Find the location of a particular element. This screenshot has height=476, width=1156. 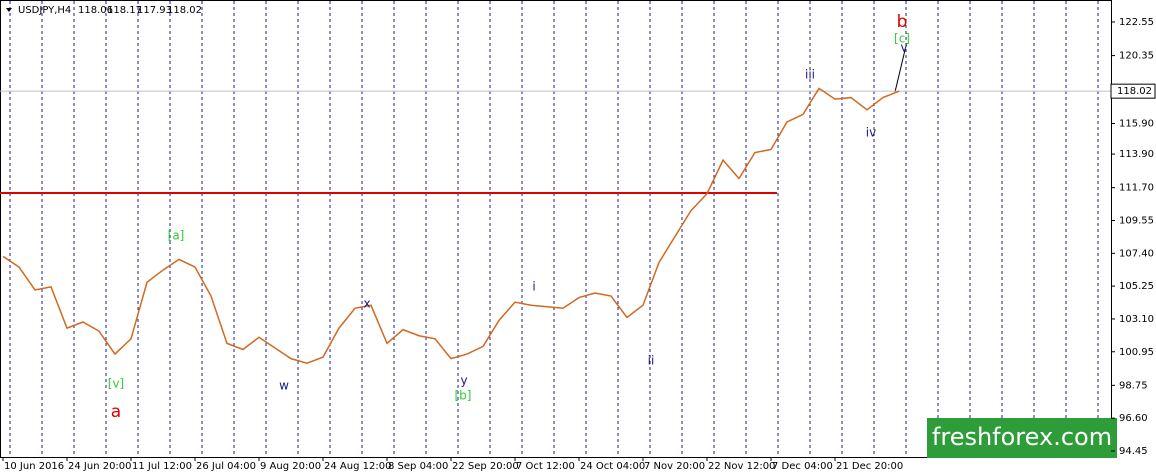

y-tick-label: 115.90 is located at coordinates (1136, 124).